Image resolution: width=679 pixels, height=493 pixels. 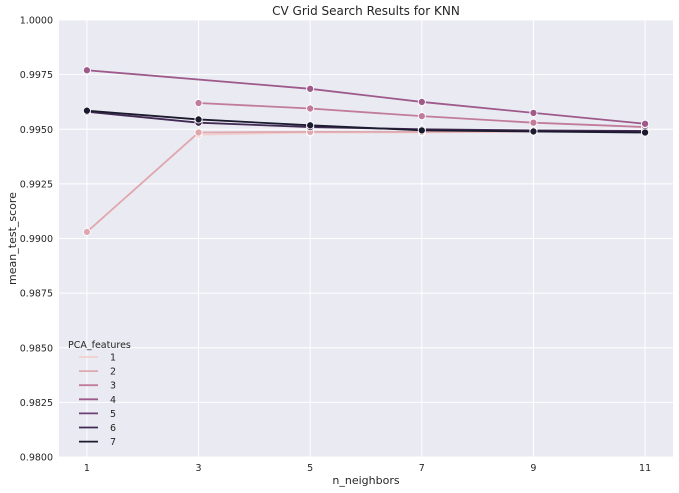 I want to click on x-tick-label: 9, so click(x=533, y=468).